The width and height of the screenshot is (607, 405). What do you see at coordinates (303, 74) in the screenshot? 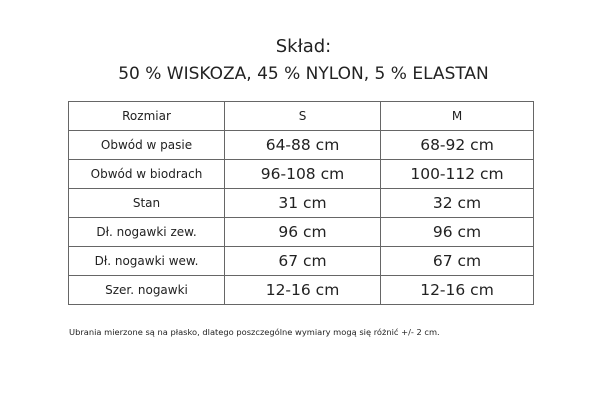
I see `composition-text: 50 % WISKOZA, 45 % NYLON, 5 % ELASTAN` at bounding box center [303, 74].